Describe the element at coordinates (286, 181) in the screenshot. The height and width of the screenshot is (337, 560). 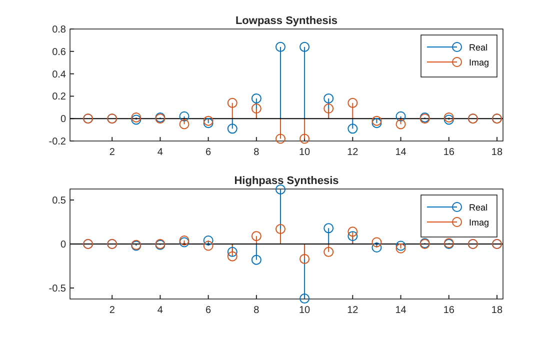
I see `chart-title: Highpass Synthesis` at that location.